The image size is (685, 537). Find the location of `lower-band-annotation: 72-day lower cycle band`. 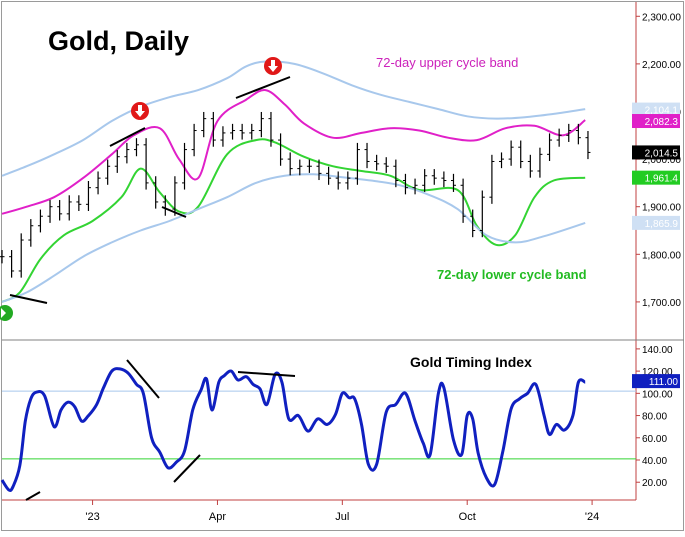

lower-band-annotation: 72-day lower cycle band is located at coordinates (512, 274).